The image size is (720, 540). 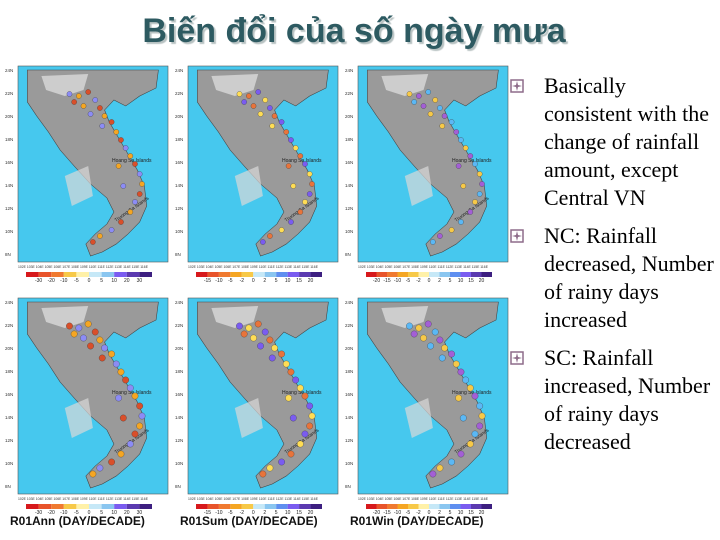 I want to click on latitude-label: 16N, so click(x=179, y=162).